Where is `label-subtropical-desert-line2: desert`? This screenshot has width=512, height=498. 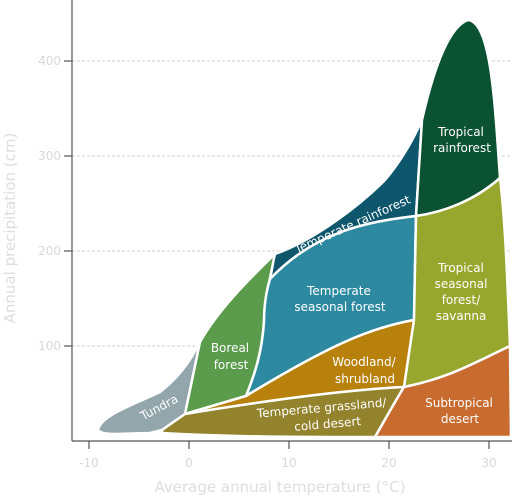
label-subtropical-desert-line2: desert is located at coordinates (460, 419).